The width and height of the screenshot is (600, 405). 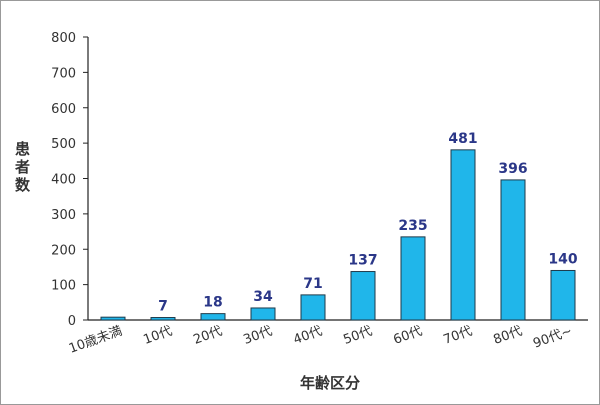 I want to click on data-label: 137, so click(x=362, y=261).